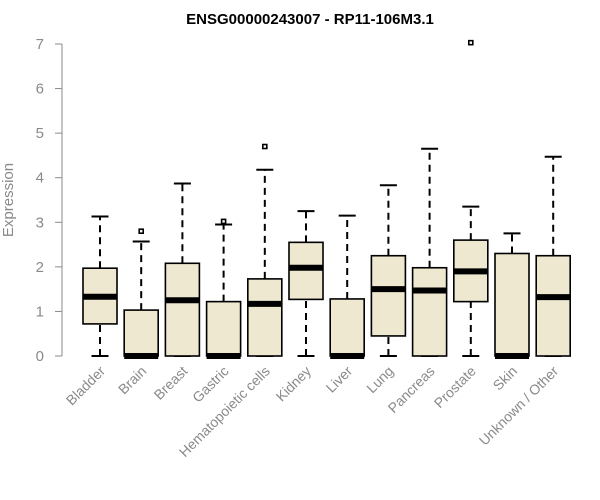 This screenshot has height=500, width=600. I want to click on y-tick-label: 4, so click(40, 178).